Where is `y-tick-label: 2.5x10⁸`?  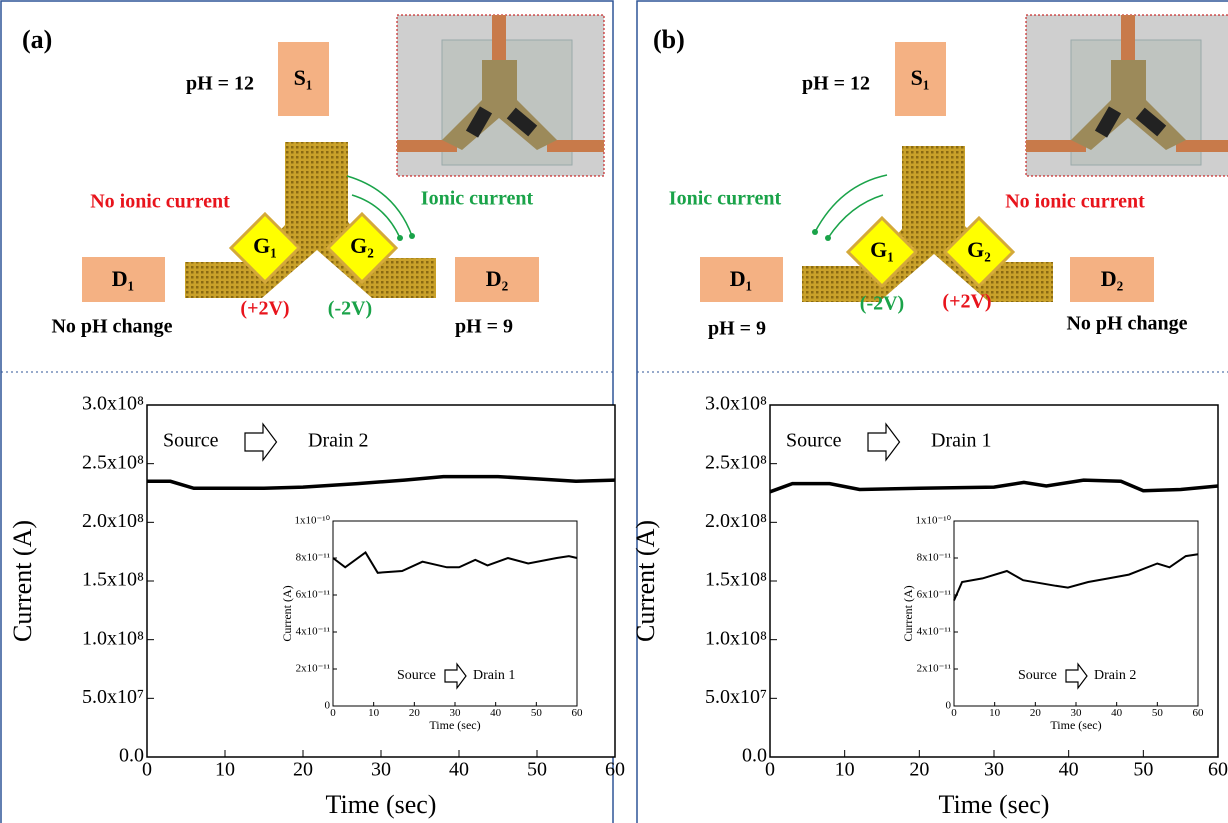 y-tick-label: 2.5x10⁸ is located at coordinates (113, 462).